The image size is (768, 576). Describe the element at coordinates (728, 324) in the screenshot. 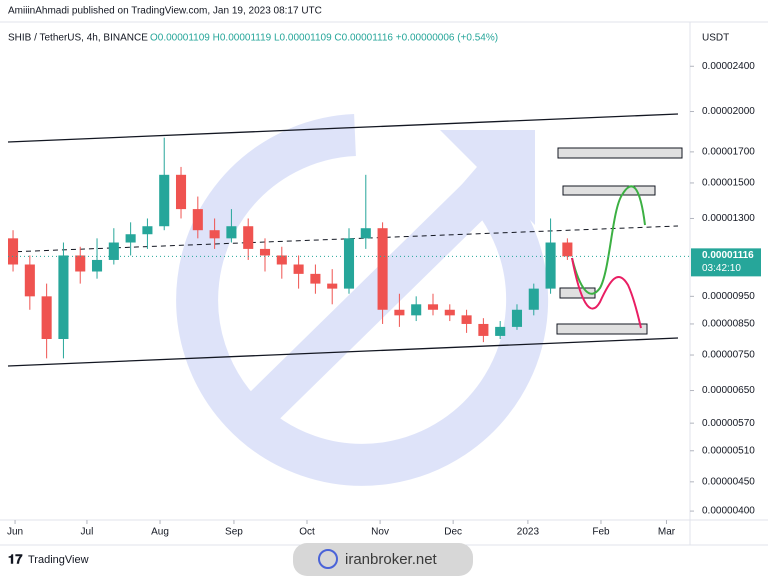

I see `y-tick-label: 0.00000850` at that location.